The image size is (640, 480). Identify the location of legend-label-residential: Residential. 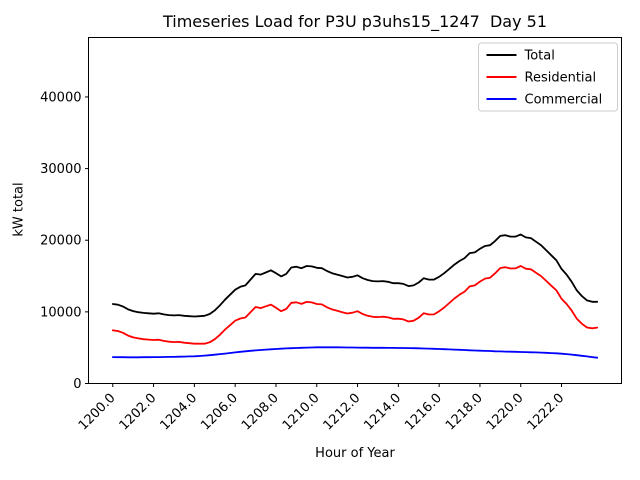
(561, 78).